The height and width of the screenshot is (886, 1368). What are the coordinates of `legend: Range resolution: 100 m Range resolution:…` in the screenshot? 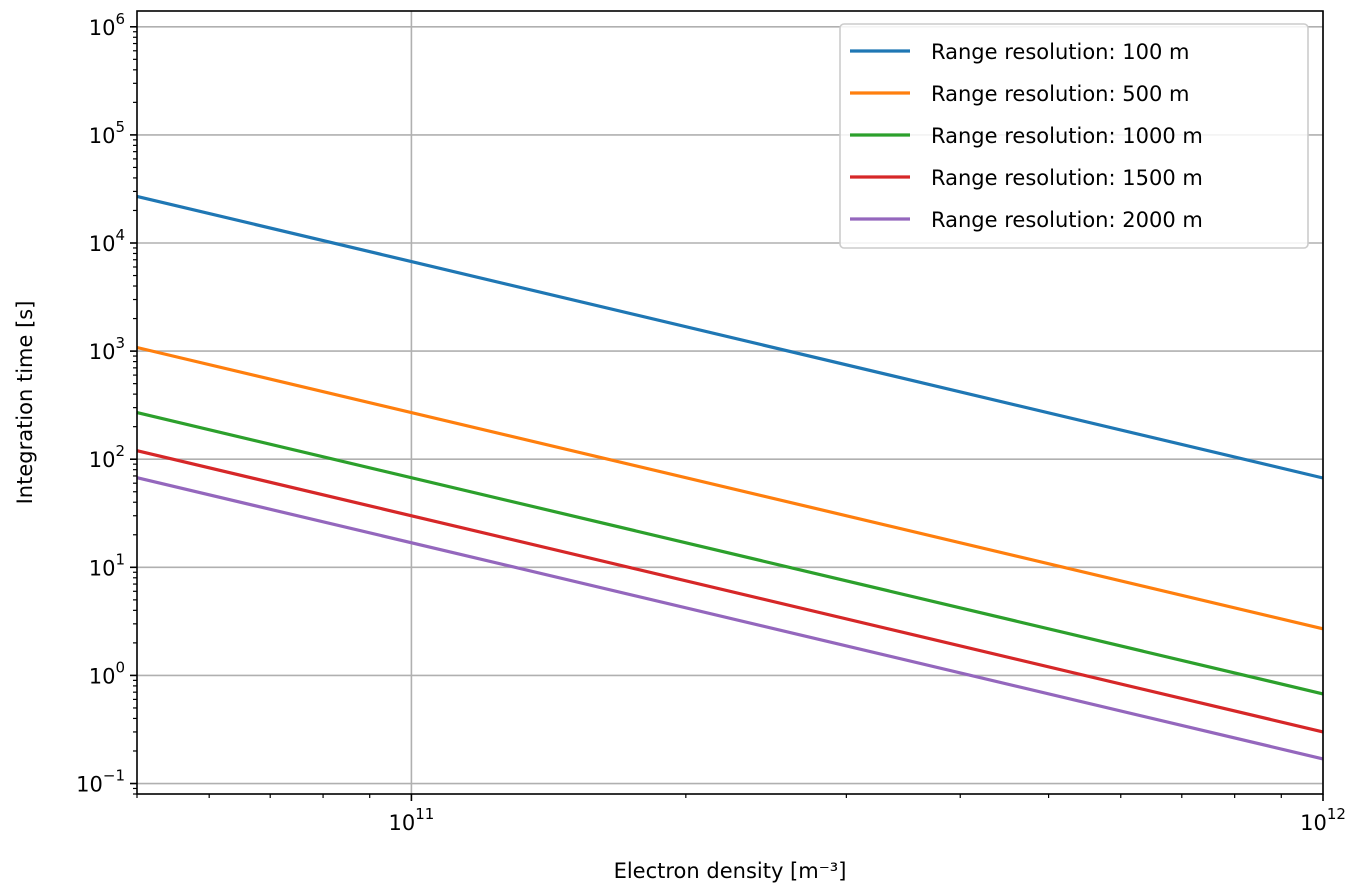 It's located at (1074, 136).